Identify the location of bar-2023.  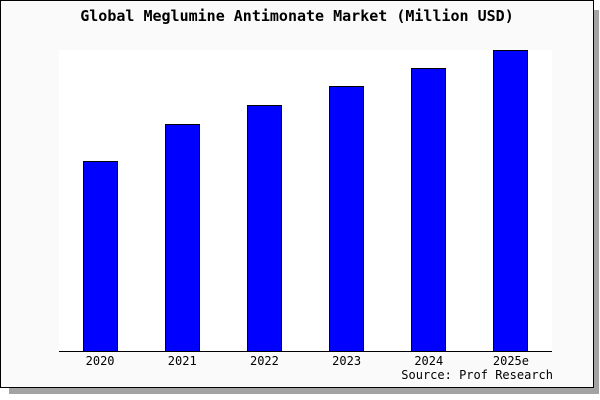
(347, 218).